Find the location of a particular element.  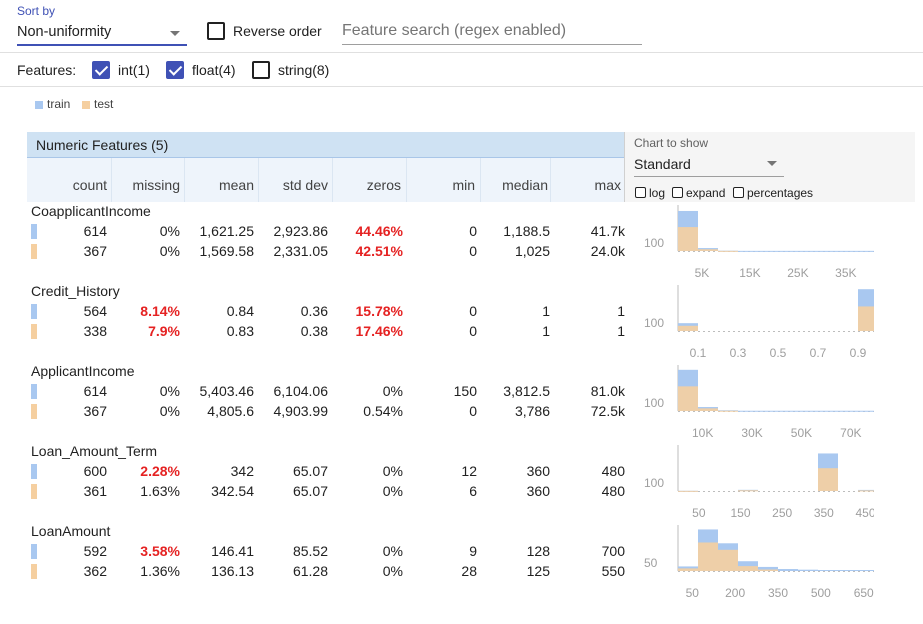

column-header-zeros: zeros is located at coordinates (383, 185).